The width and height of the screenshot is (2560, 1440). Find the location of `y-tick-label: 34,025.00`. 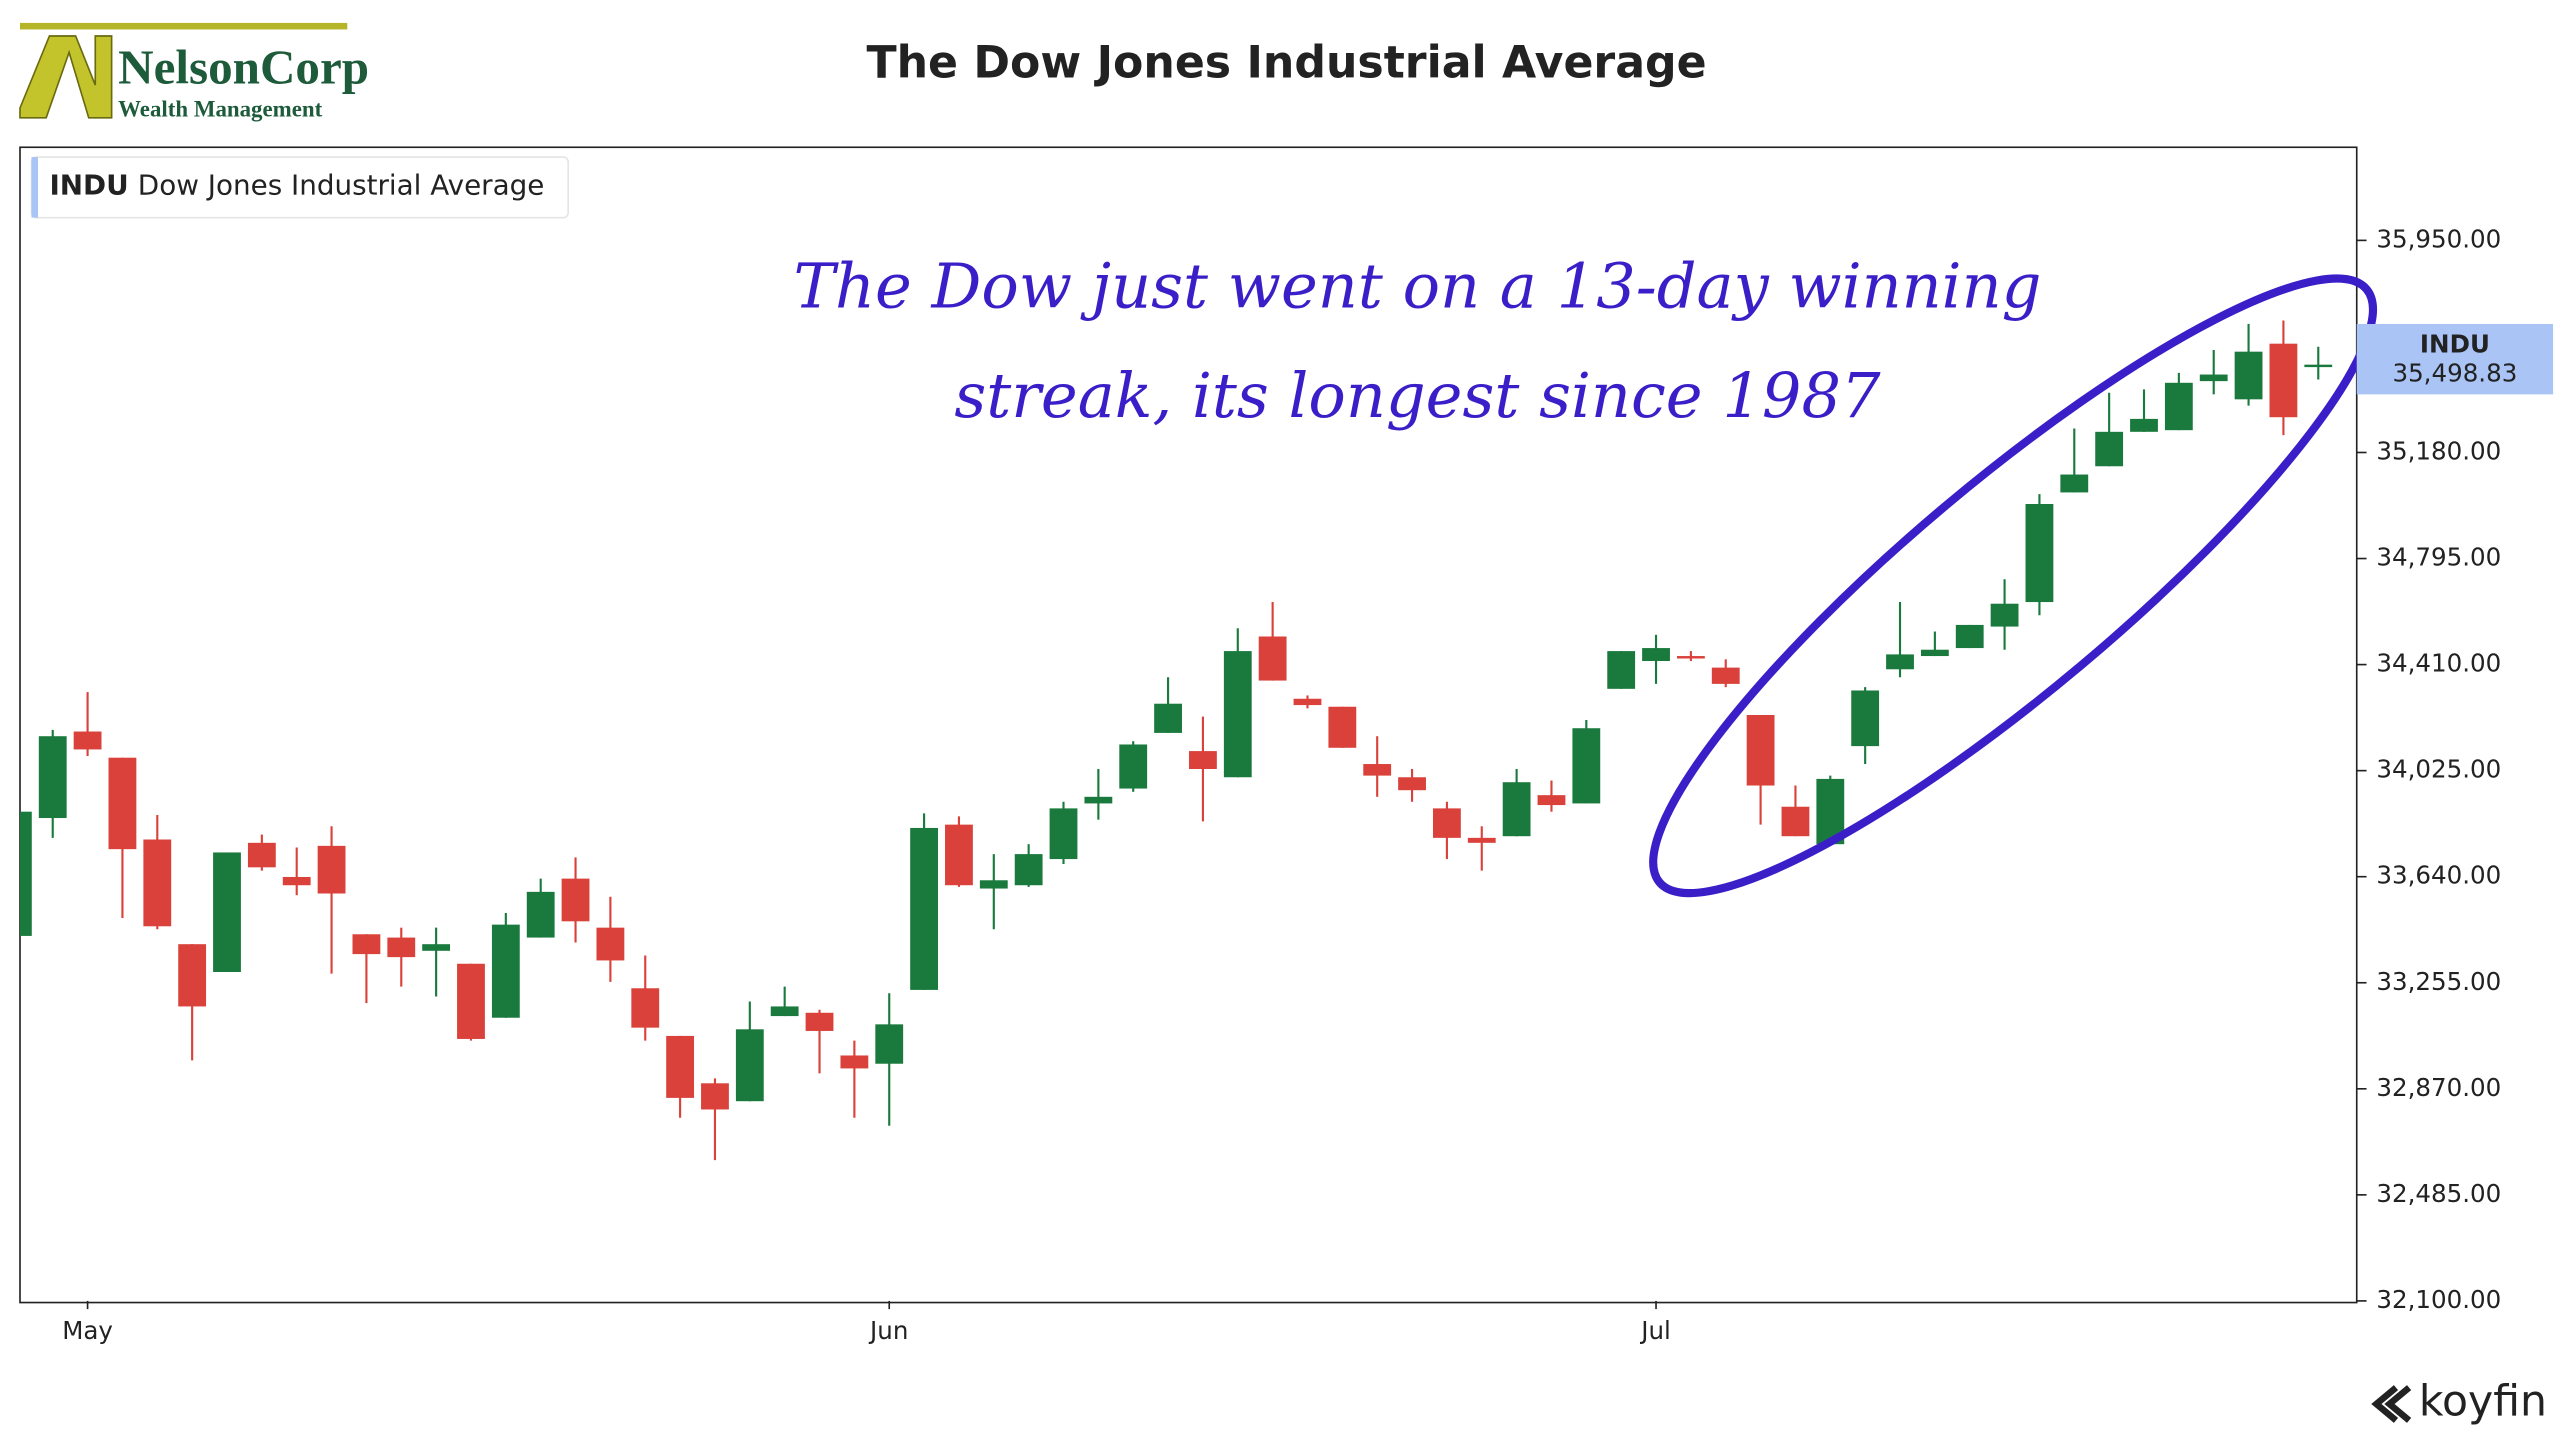

y-tick-label: 34,025.00 is located at coordinates (2438, 769).